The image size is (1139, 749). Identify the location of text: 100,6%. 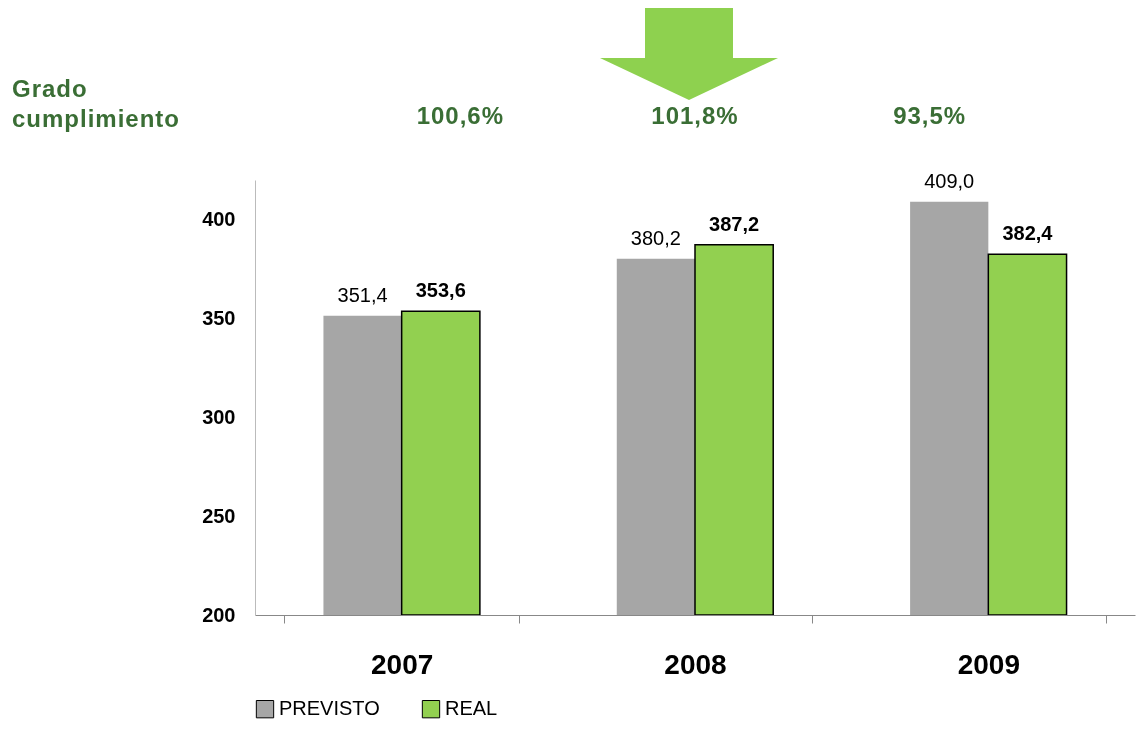
(460, 116).